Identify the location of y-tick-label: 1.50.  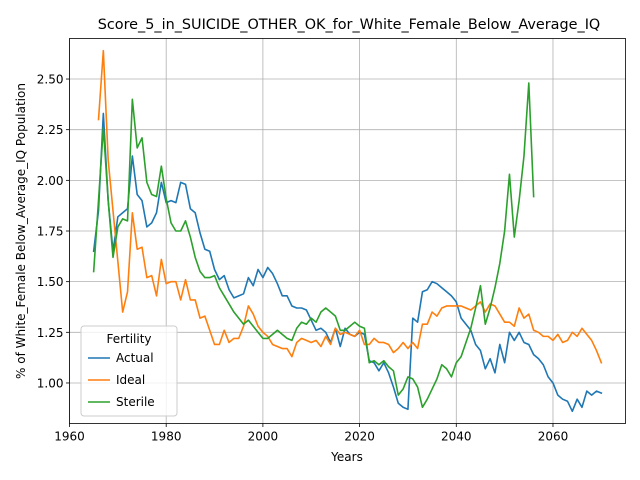
(50, 282).